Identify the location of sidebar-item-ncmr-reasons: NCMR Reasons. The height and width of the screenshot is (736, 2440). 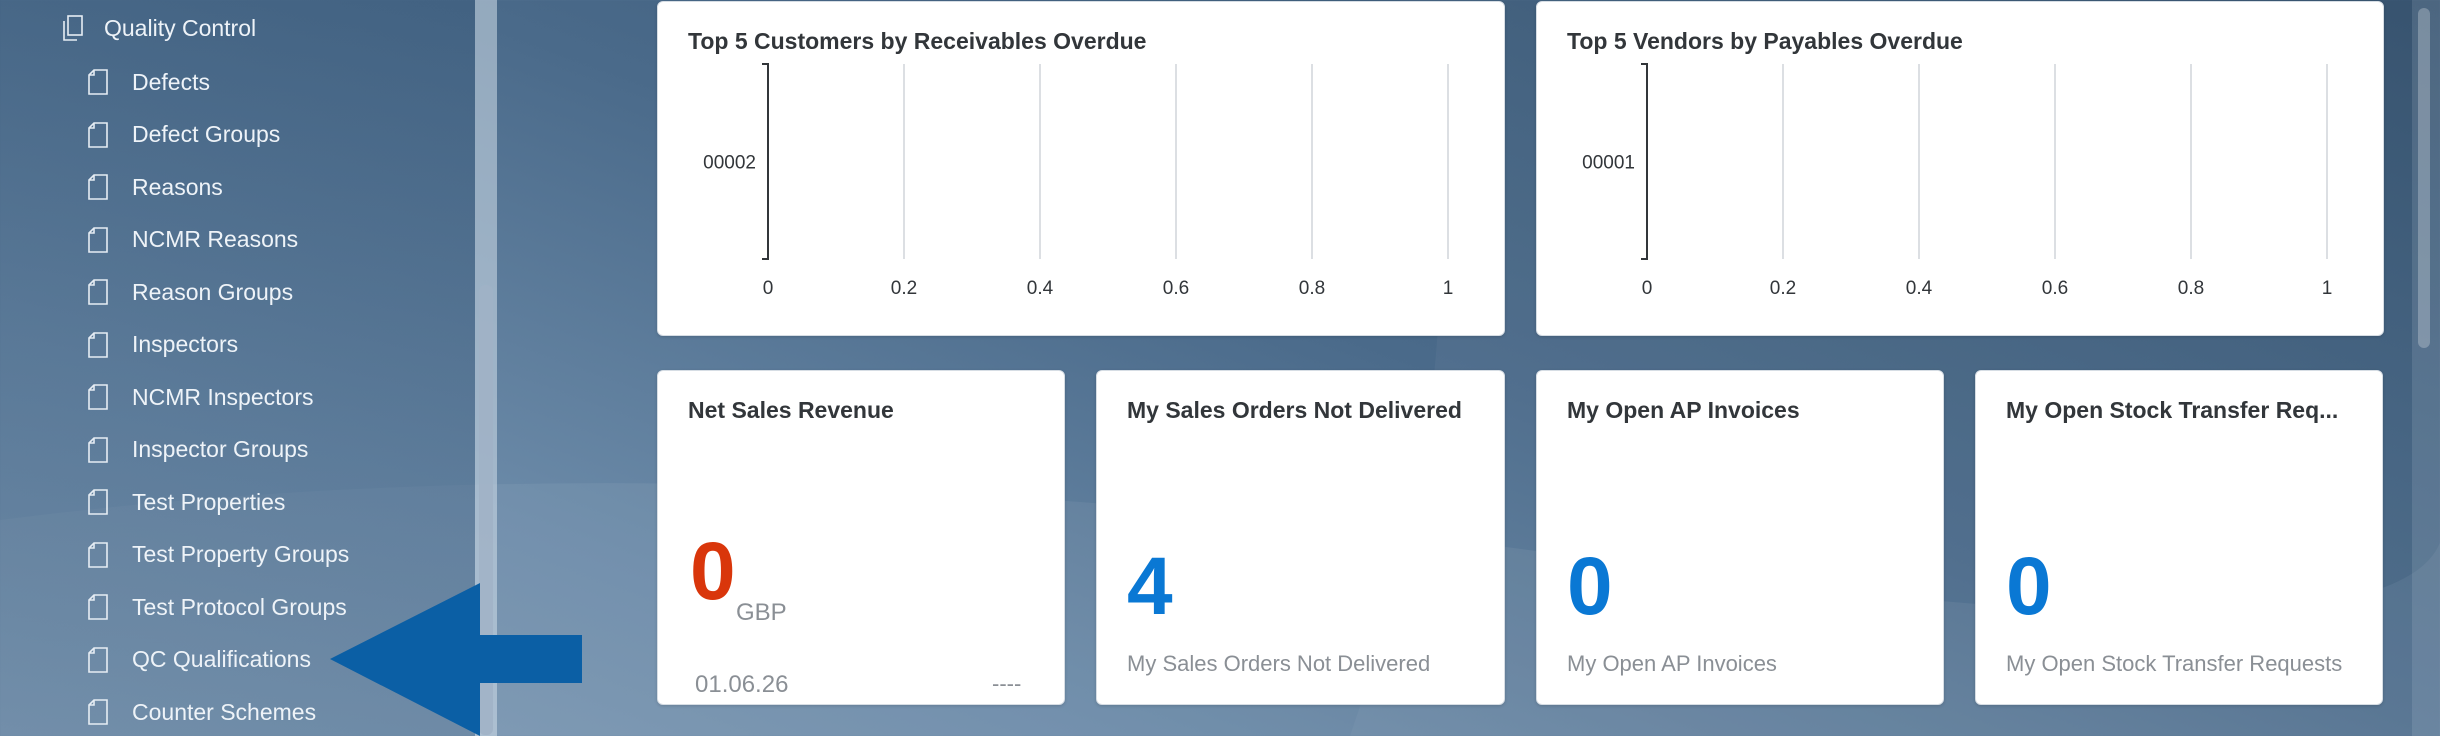
(218, 240).